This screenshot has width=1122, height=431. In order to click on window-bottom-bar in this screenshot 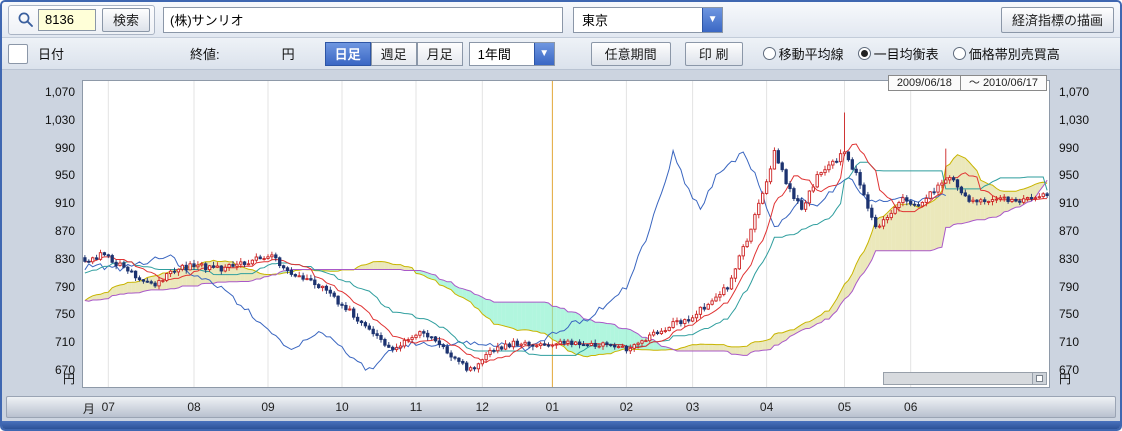, I will do `click(561, 425)`.